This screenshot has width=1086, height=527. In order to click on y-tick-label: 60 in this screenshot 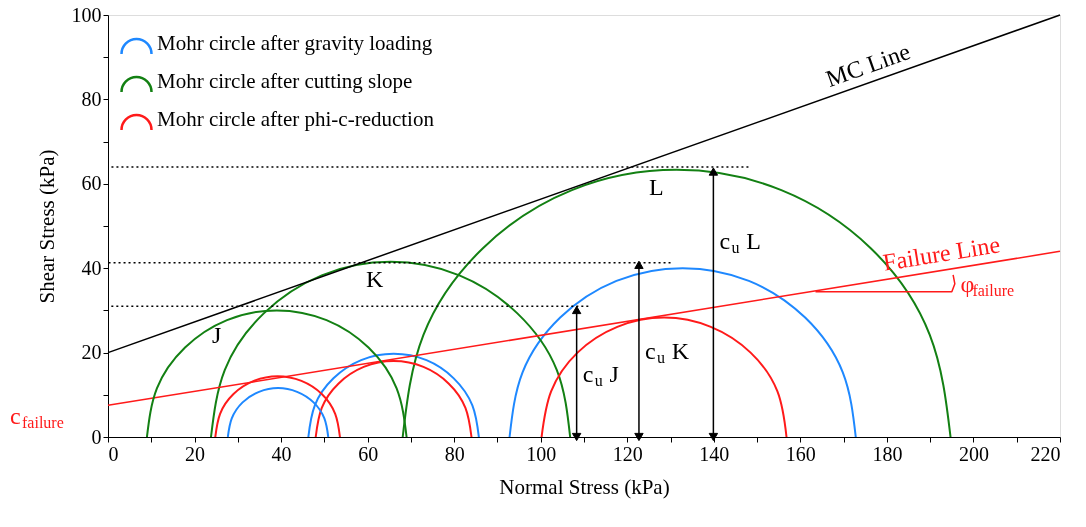, I will do `click(91, 183)`.